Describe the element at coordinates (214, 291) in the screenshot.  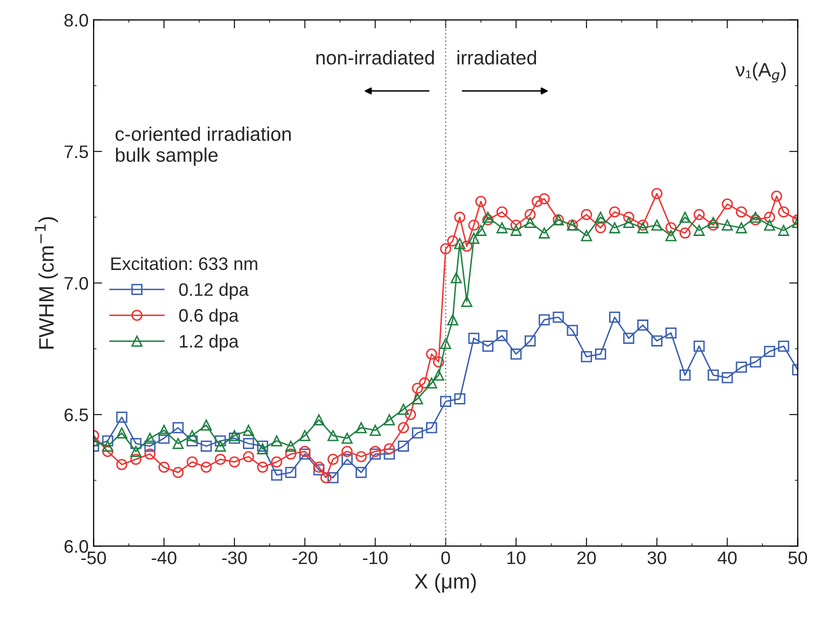
I see `legend-label: 0.12 dpa` at that location.